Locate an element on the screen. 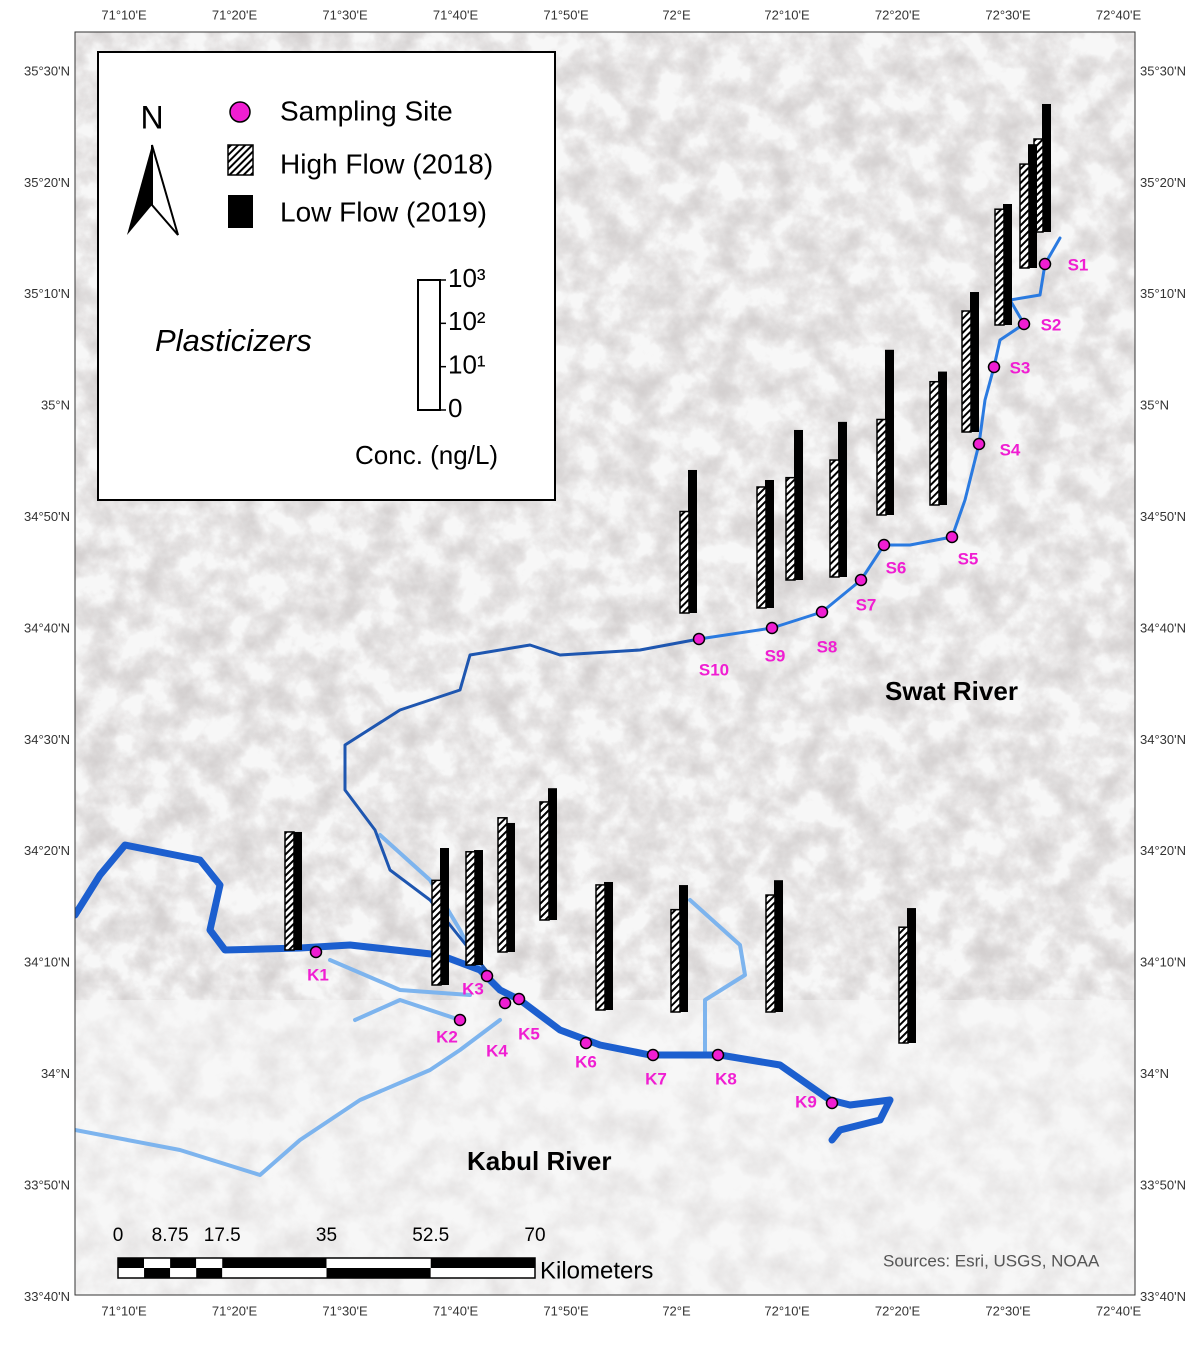 The image size is (1200, 1345). site-label: S7 is located at coordinates (866, 604).